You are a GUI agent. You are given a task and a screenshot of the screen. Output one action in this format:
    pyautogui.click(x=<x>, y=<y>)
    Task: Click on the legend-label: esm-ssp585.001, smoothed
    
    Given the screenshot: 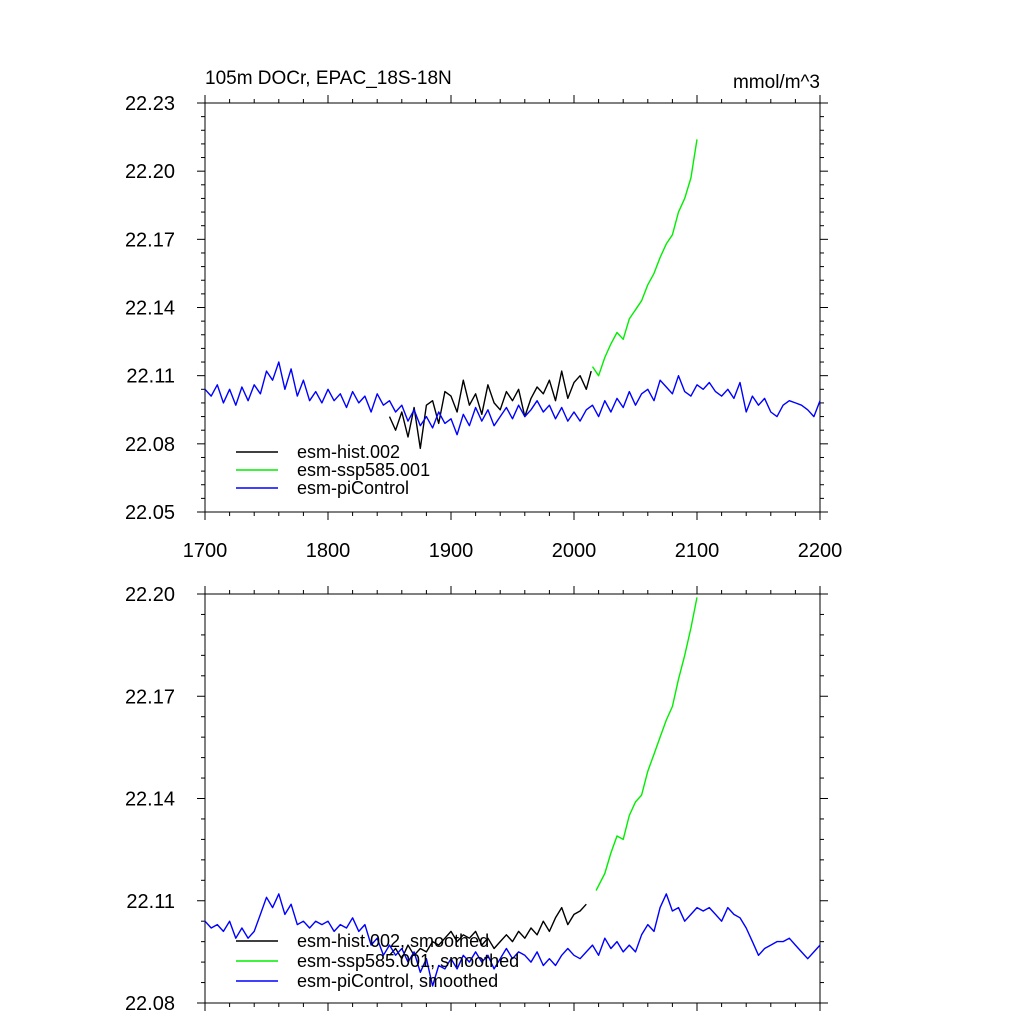 What is the action you would take?
    pyautogui.click(x=408, y=961)
    